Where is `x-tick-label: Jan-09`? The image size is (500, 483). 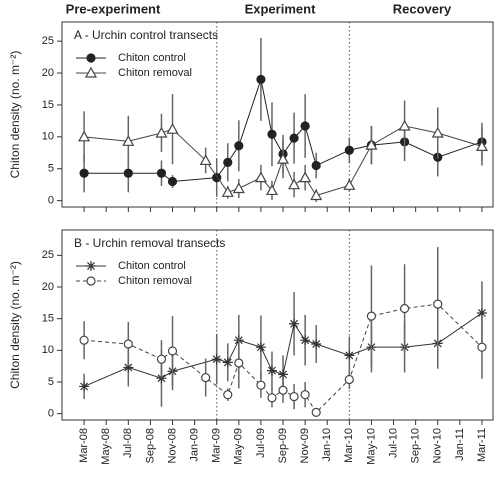 x-tick-label: Jan-09 is located at coordinates (195, 445).